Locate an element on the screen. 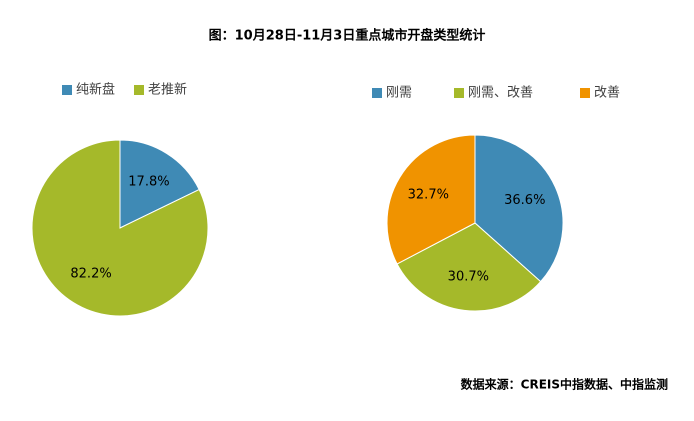 This screenshot has height=421, width=694. data-label: 36.6% is located at coordinates (524, 200).